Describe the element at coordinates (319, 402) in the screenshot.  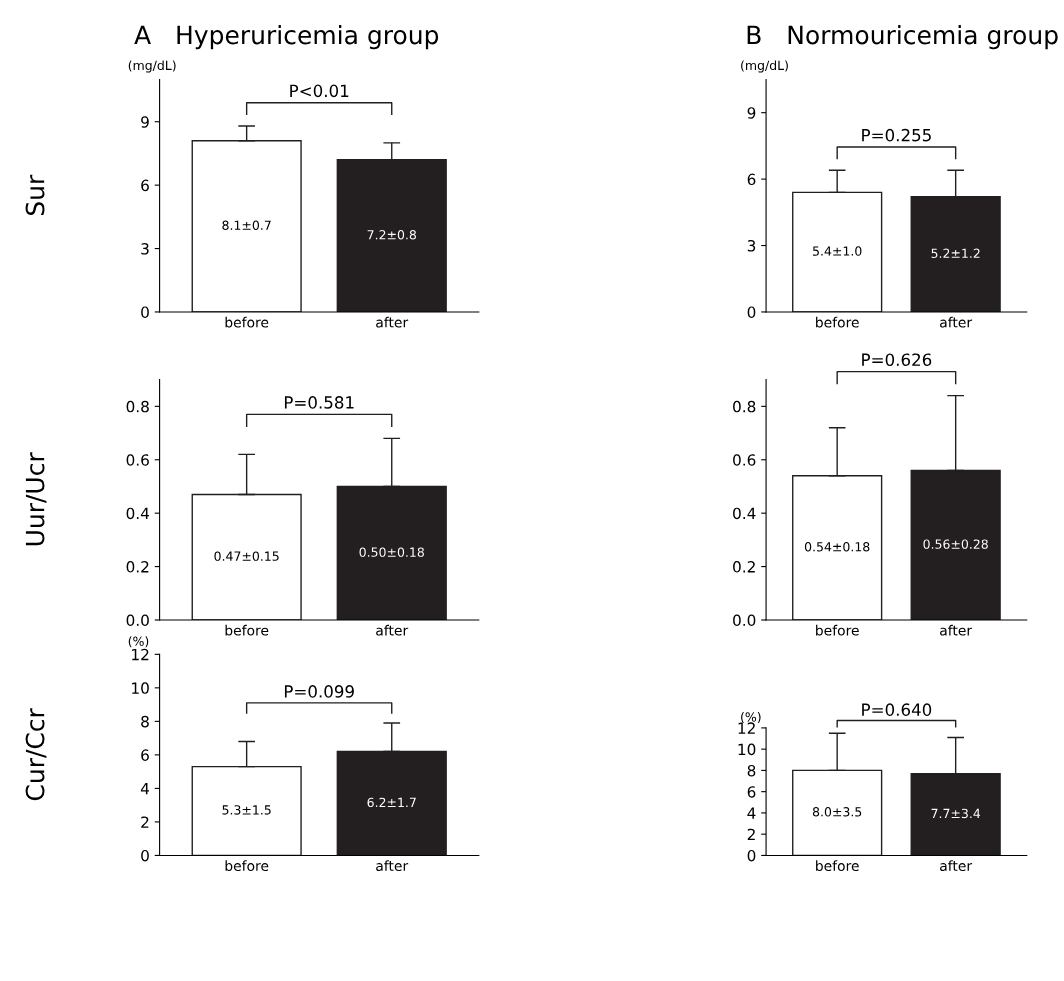
I see `annotation: P=0.581` at that location.